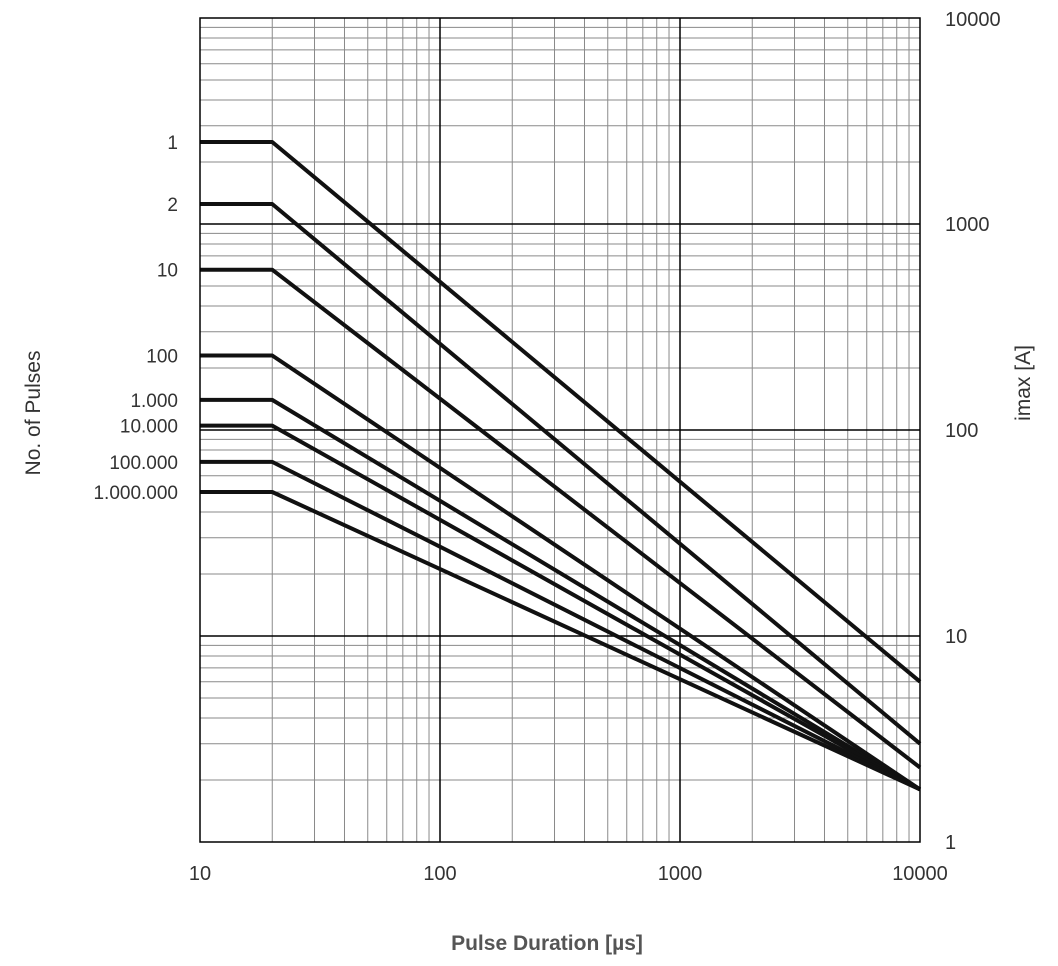  Describe the element at coordinates (33, 413) in the screenshot. I see `left-axis-title: No. of Pulses` at that location.